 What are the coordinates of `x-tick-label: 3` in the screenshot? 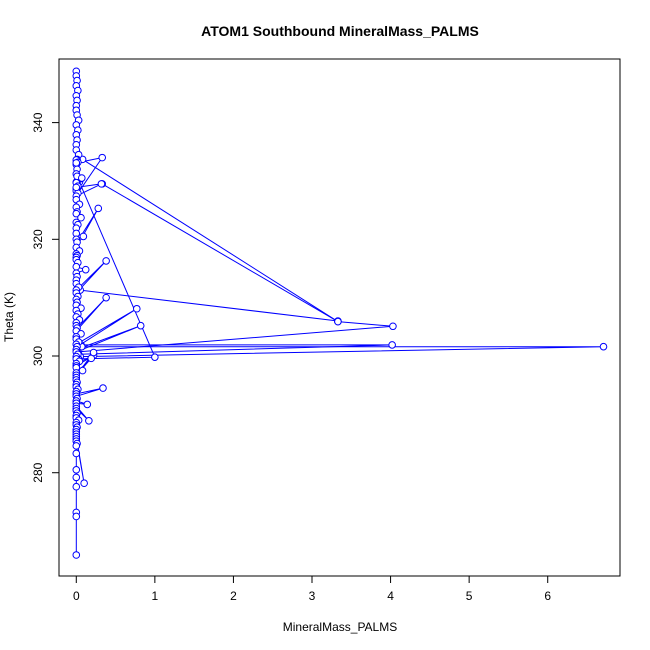 It's located at (312, 596).